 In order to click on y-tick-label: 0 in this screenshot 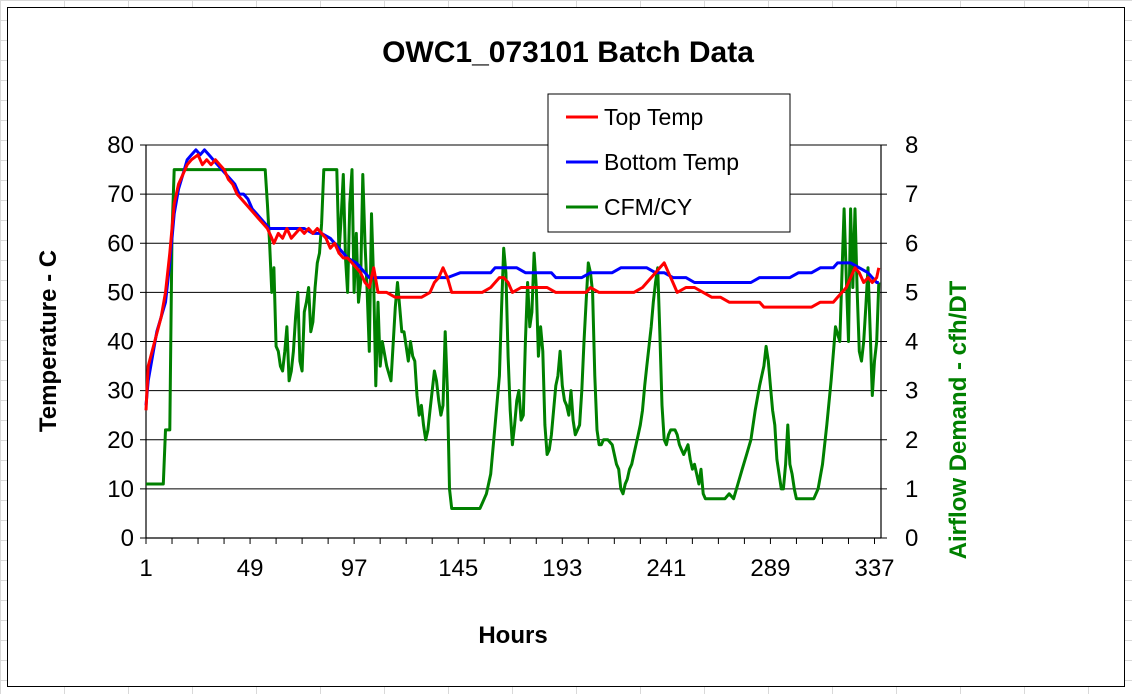, I will do `click(127, 538)`.